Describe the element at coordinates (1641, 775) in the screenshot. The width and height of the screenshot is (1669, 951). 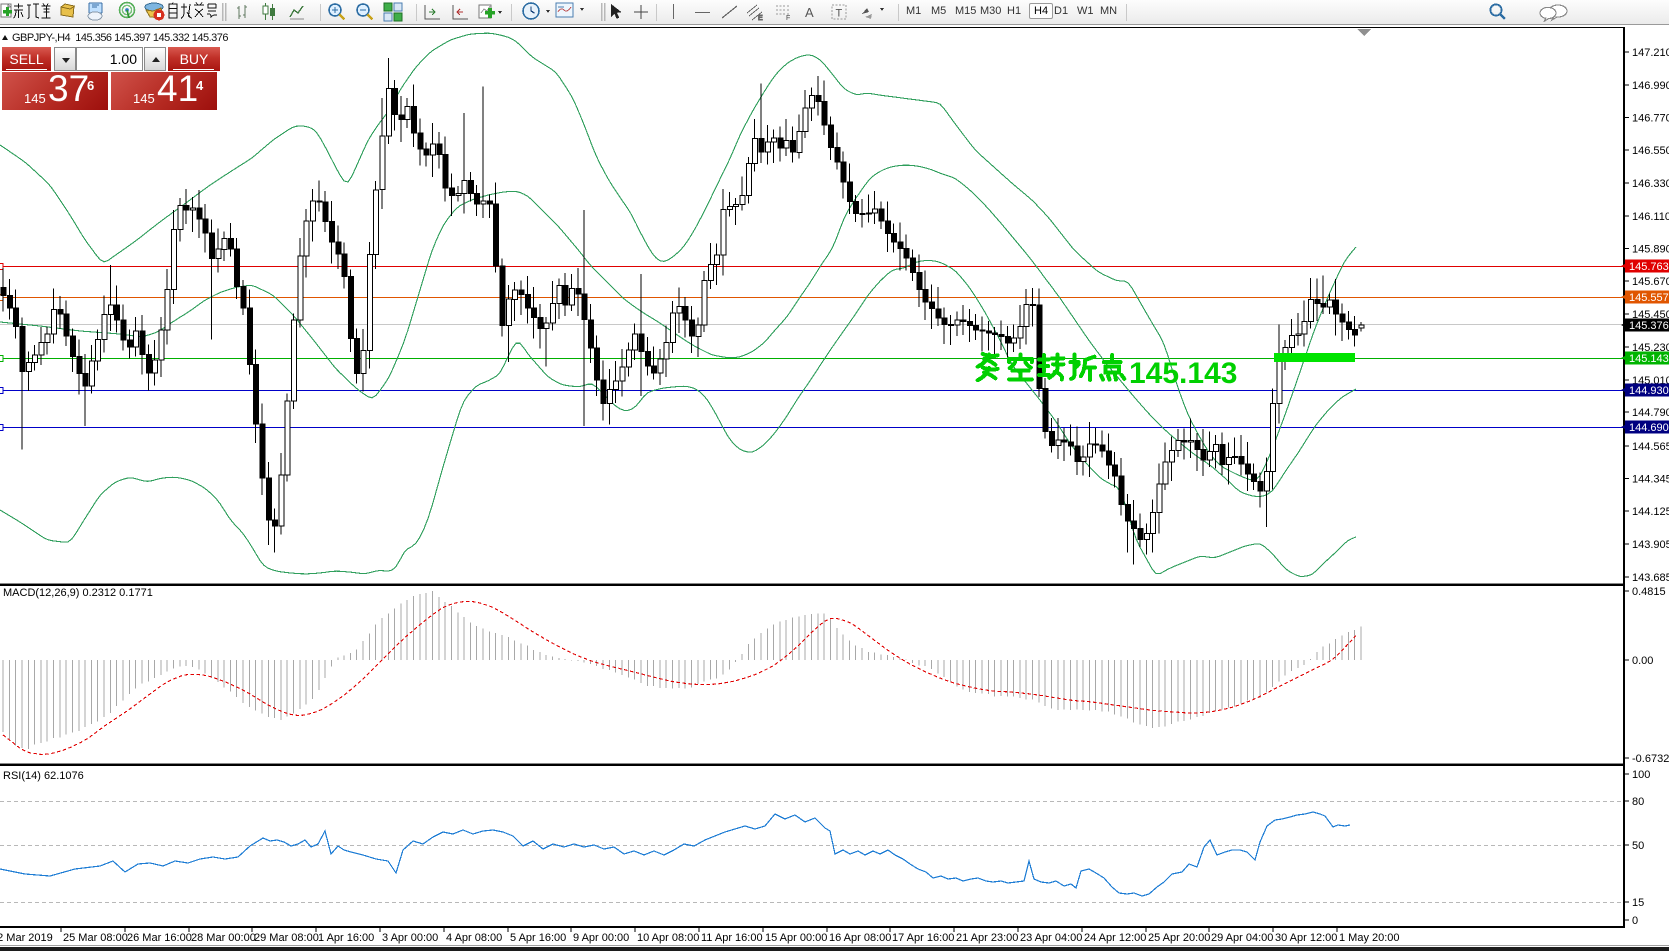
I see `svg-text: 100` at that location.